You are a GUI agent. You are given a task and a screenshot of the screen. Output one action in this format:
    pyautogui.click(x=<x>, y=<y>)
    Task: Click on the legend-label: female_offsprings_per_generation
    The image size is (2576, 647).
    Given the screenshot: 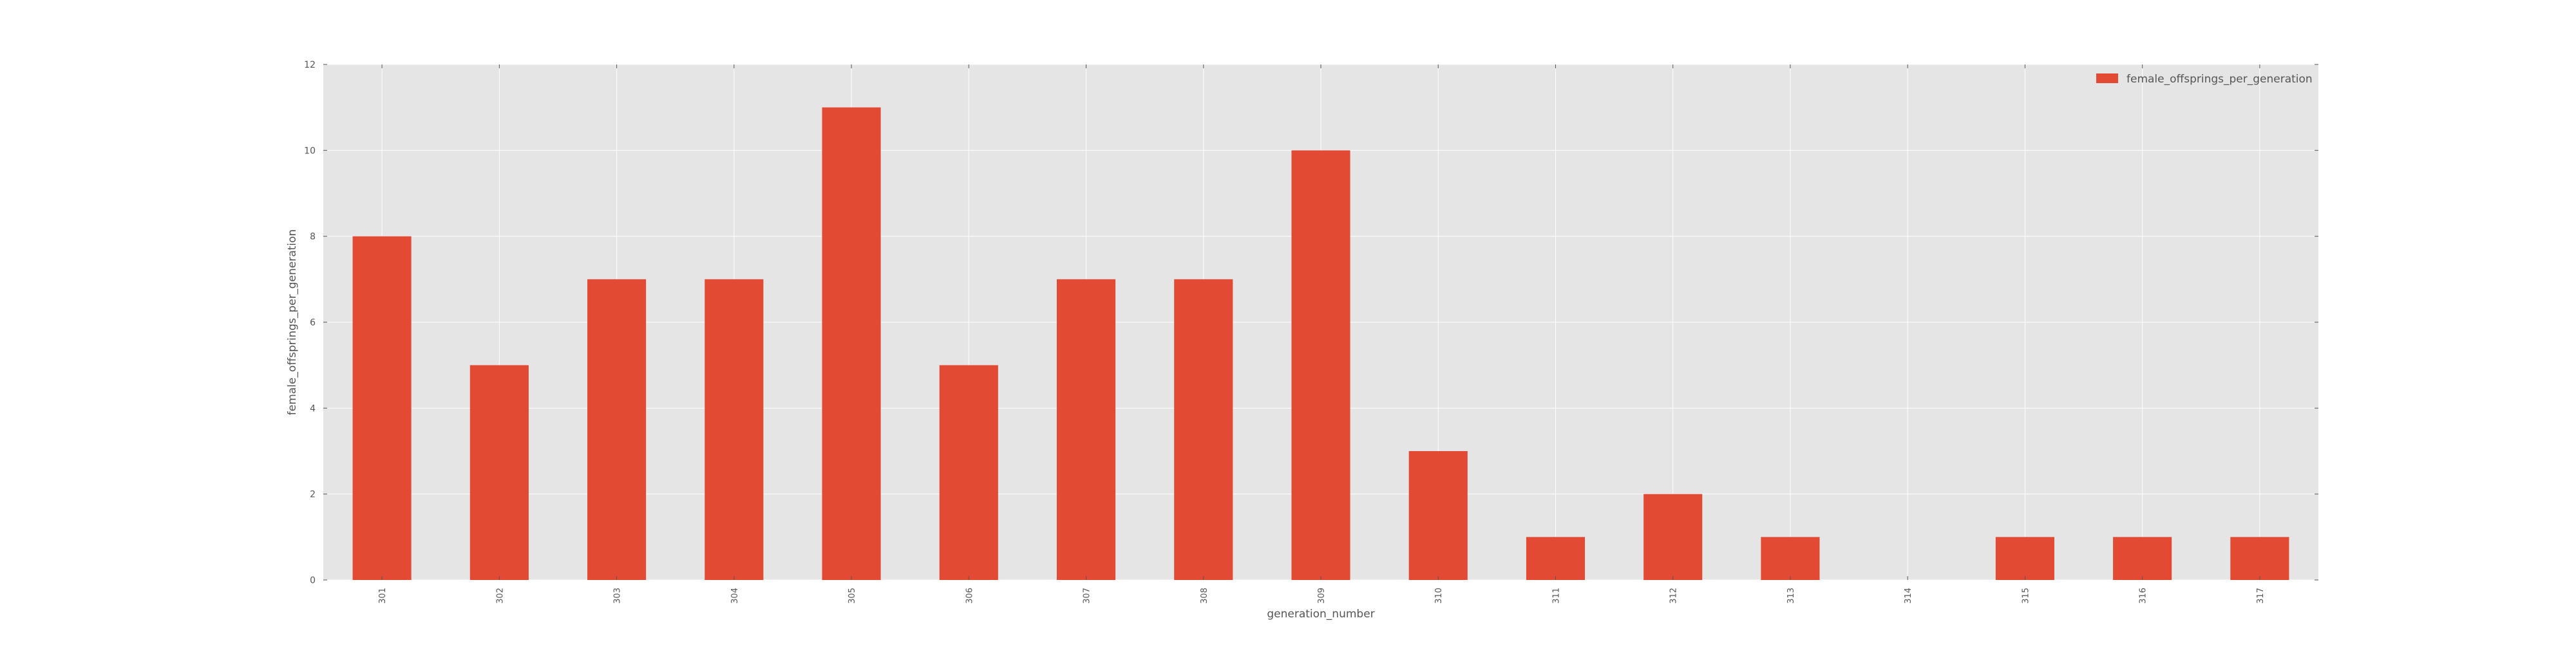 What is the action you would take?
    pyautogui.click(x=2219, y=79)
    